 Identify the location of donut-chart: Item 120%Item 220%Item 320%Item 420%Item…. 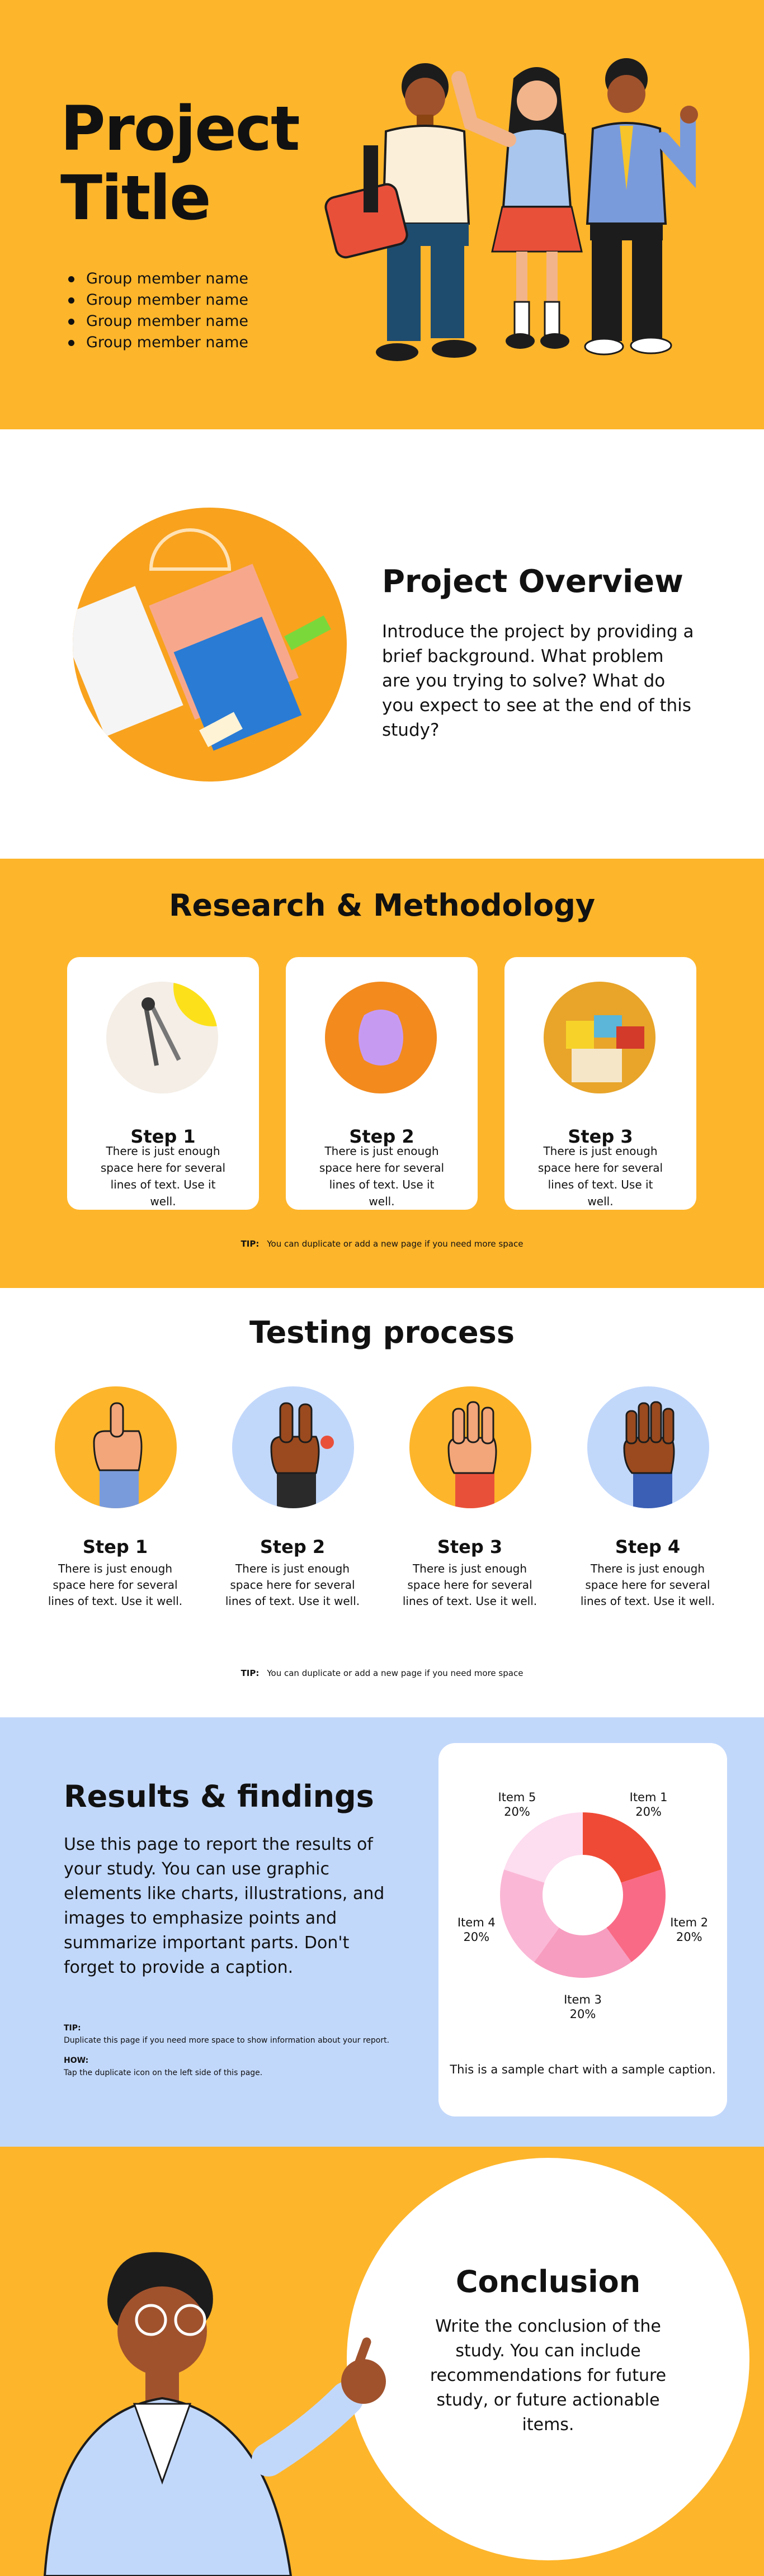
(583, 1906).